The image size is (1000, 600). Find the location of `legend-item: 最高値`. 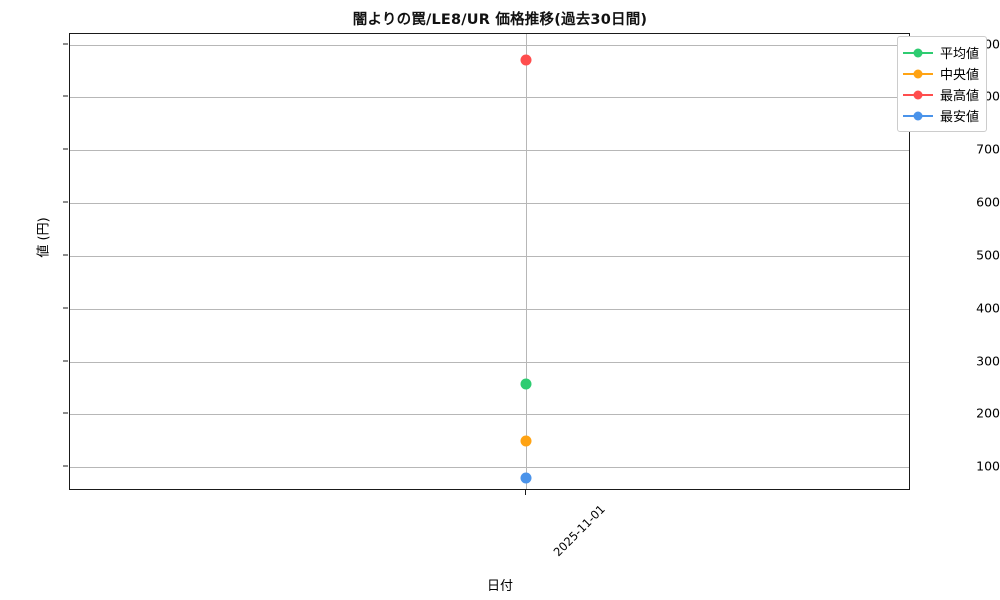

legend-item: 最高値 is located at coordinates (941, 94).